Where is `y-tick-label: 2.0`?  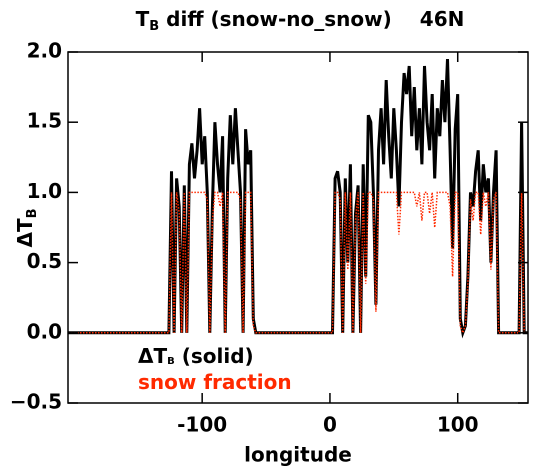 y-tick-label: 2.0 is located at coordinates (44, 51).